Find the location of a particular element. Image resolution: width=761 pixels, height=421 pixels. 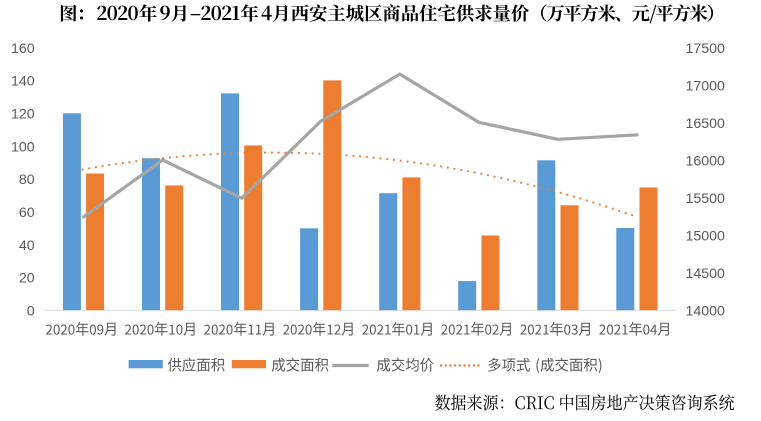

svg-text: 16500 is located at coordinates (706, 124).